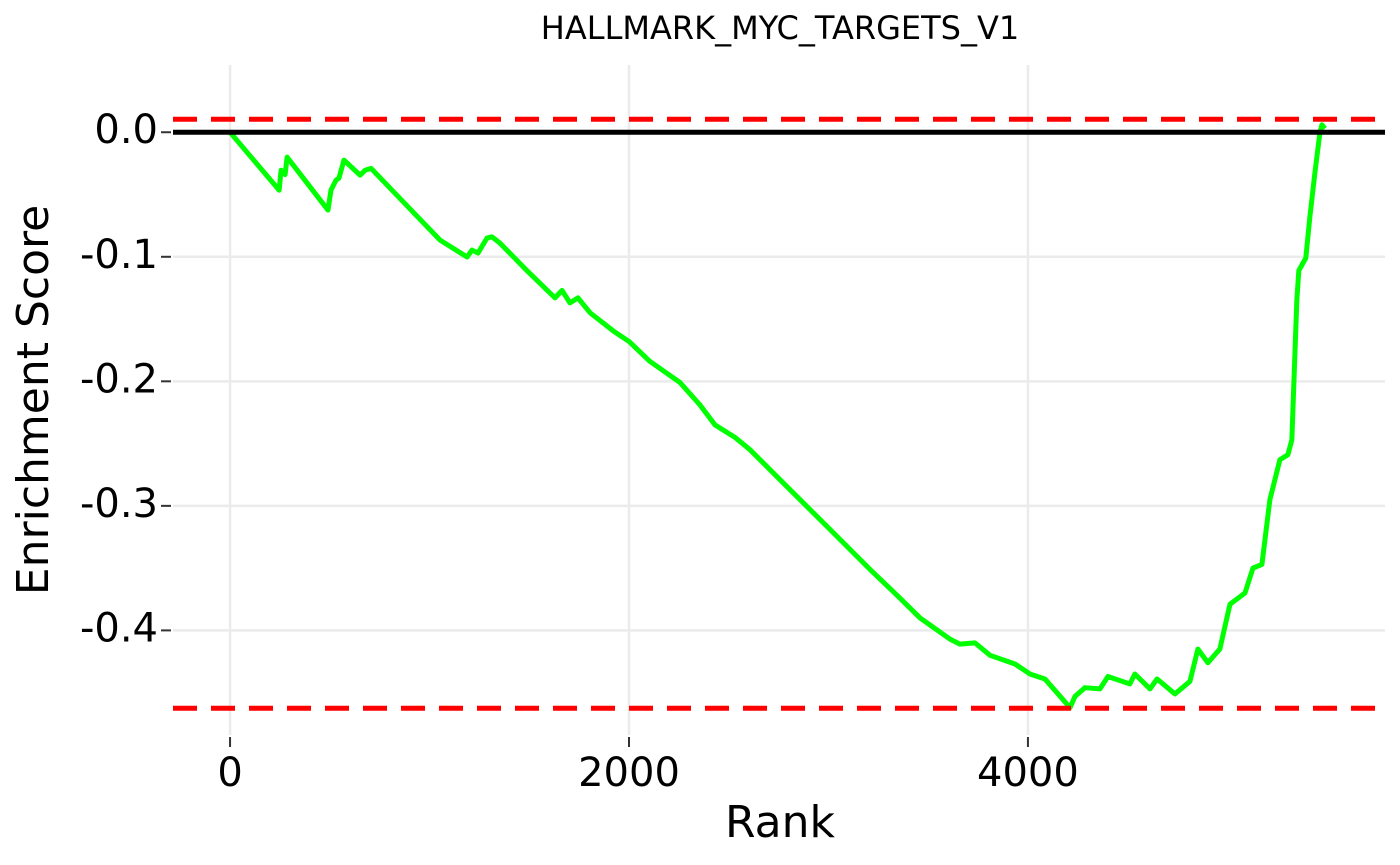  Describe the element at coordinates (780, 822) in the screenshot. I see `x-axis-title: Rank` at that location.